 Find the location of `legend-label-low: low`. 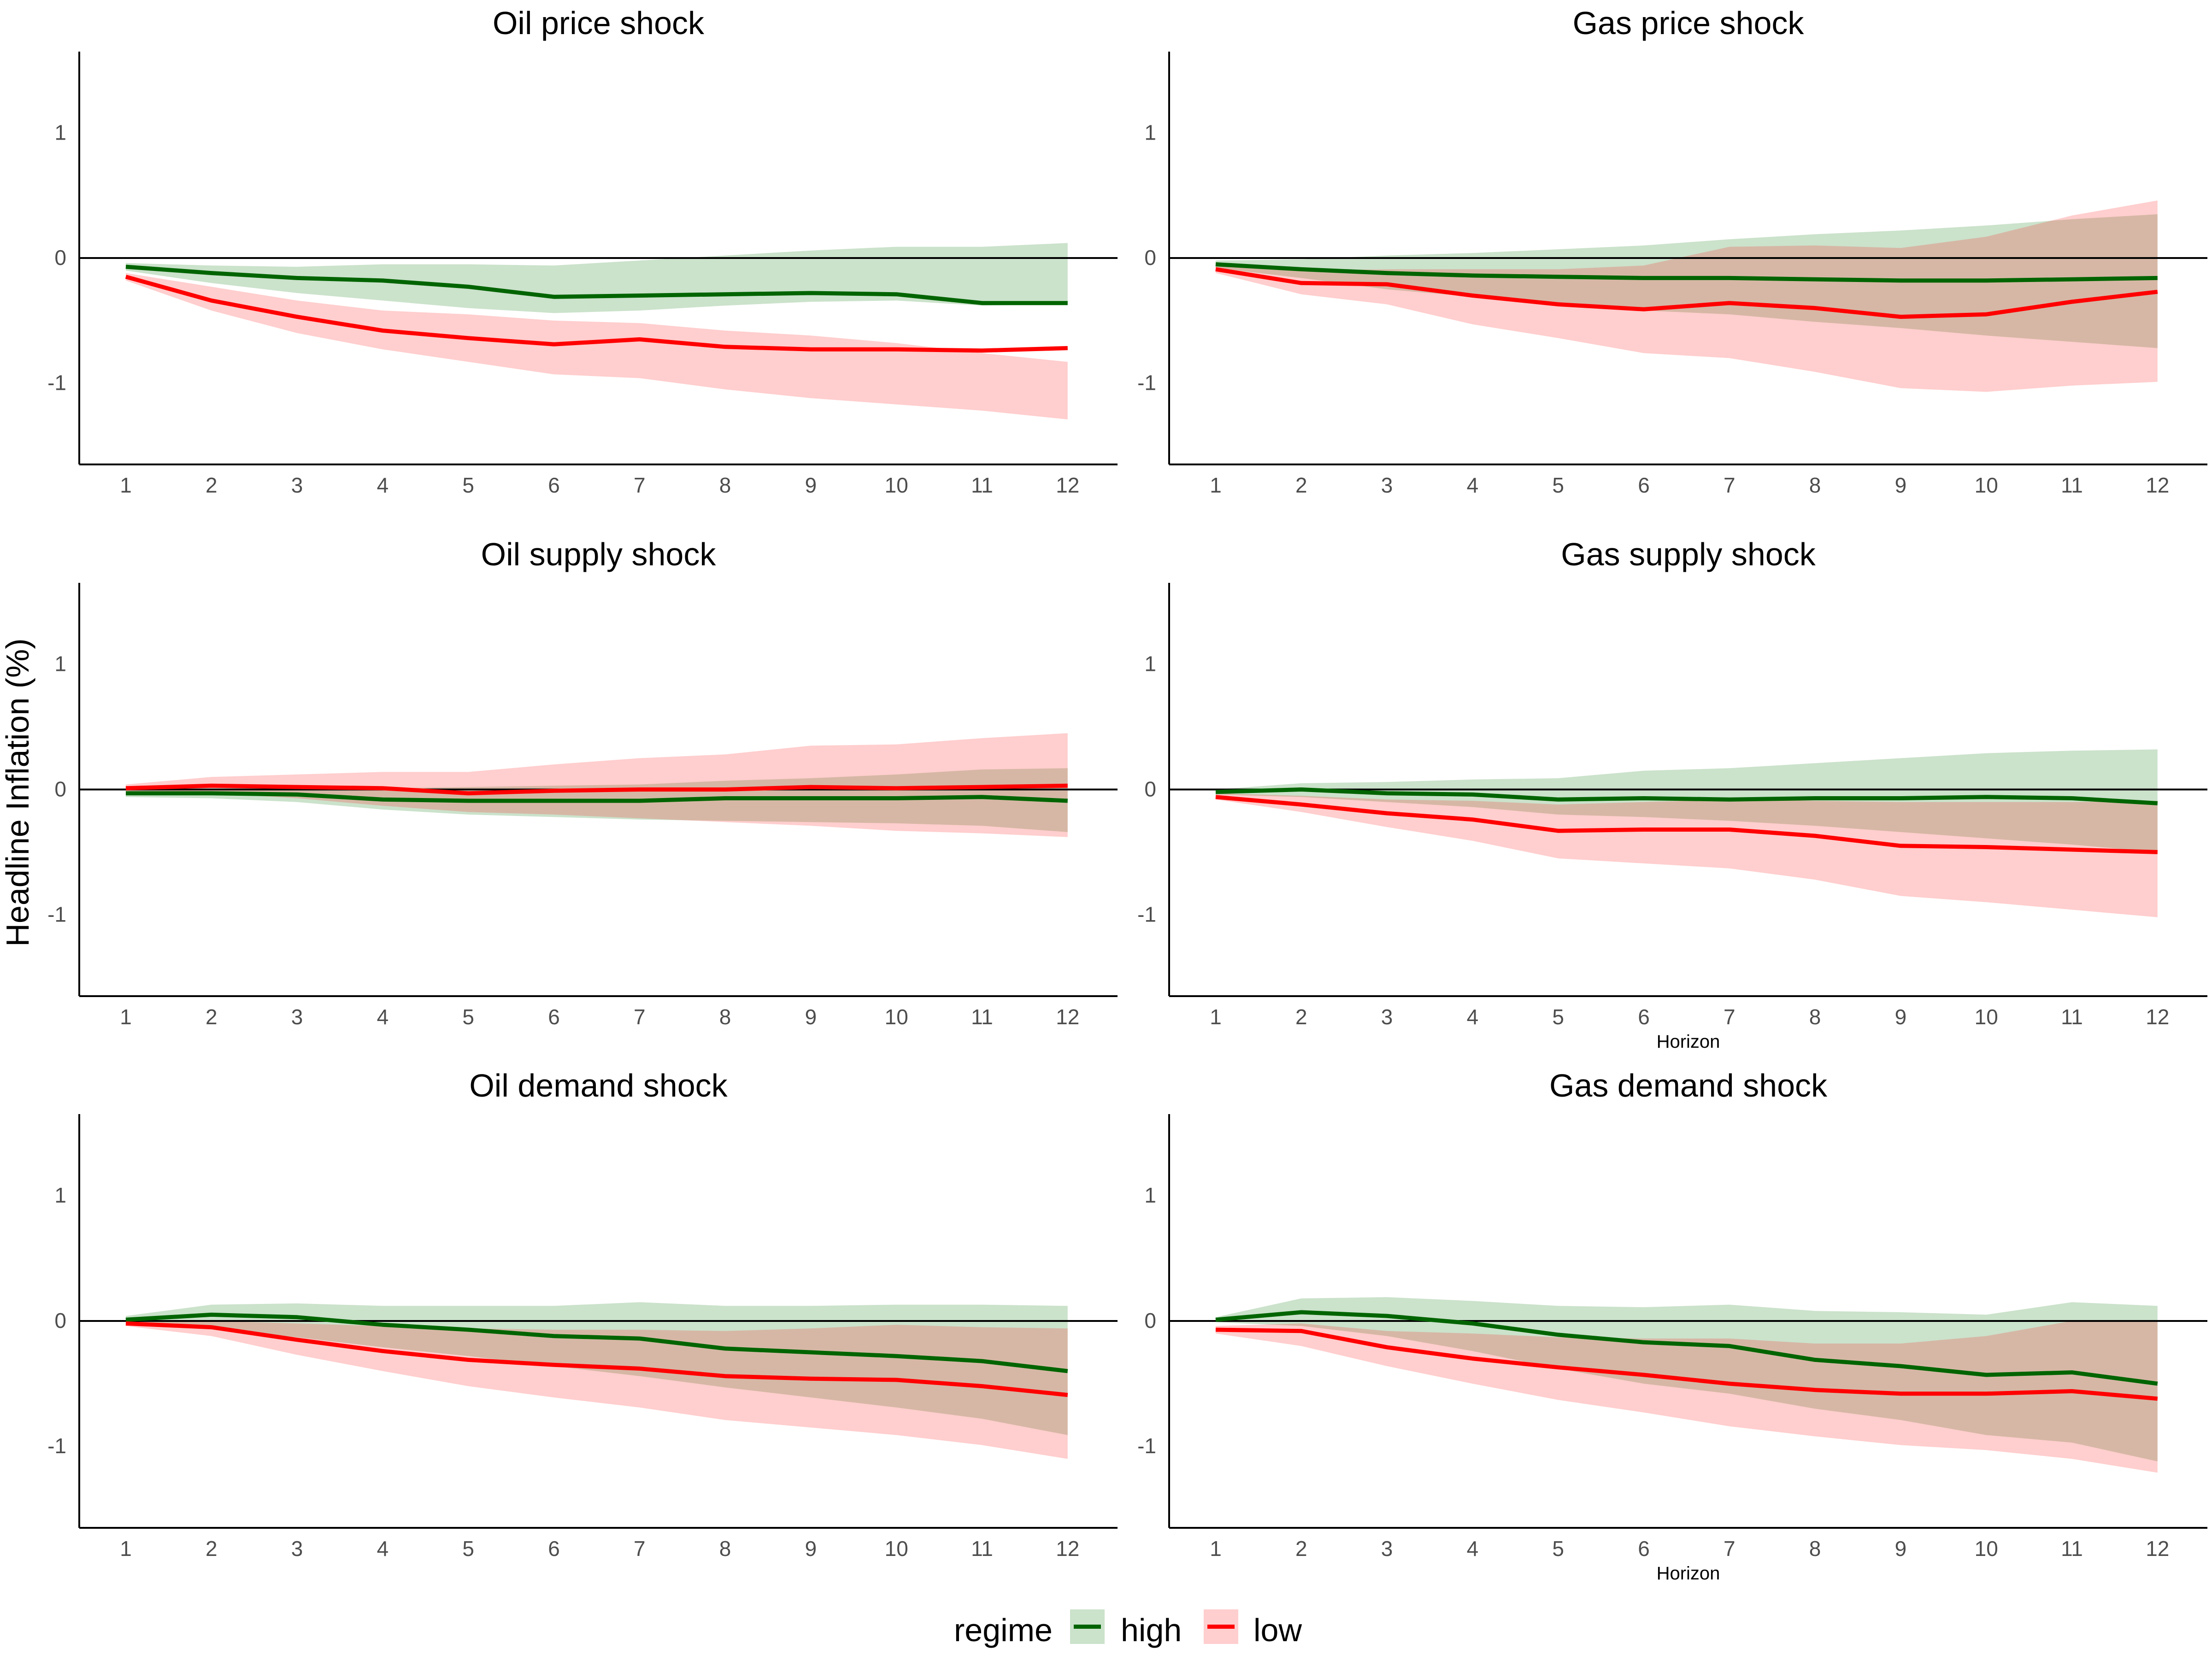

legend-label-low: low is located at coordinates (1277, 1630).